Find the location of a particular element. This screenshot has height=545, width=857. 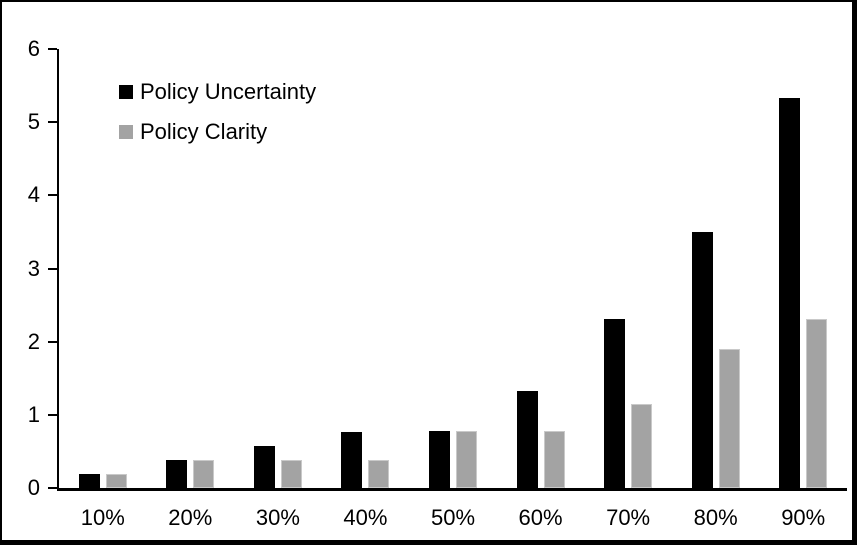

legend-item-policy-uncertainty: Policy Uncertainty is located at coordinates (218, 91).